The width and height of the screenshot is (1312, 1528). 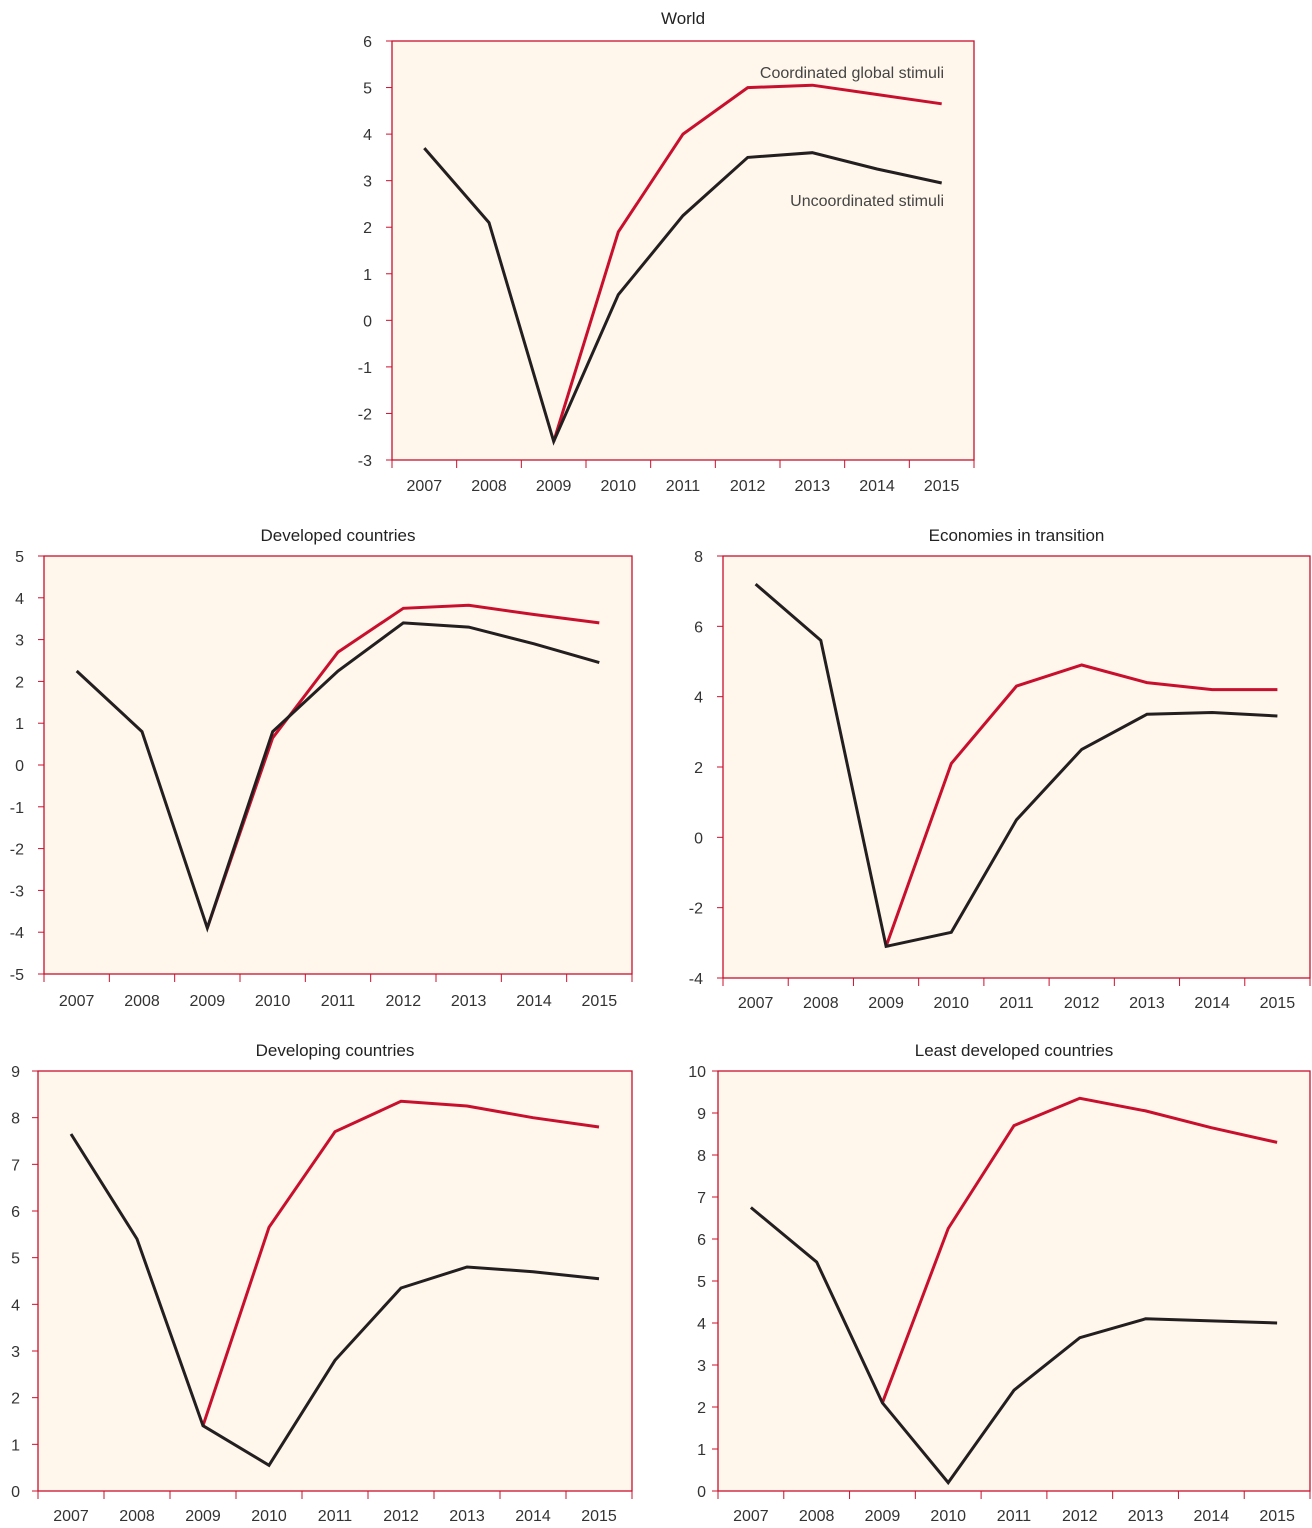 What do you see at coordinates (683, 18) in the screenshot?
I see `chart-title: World` at bounding box center [683, 18].